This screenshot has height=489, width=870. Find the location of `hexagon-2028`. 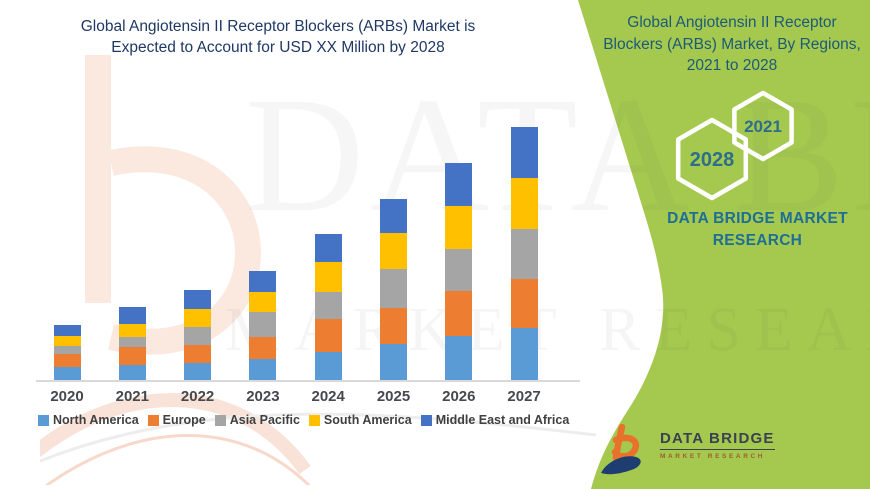

hexagon-2028 is located at coordinates (712, 159).